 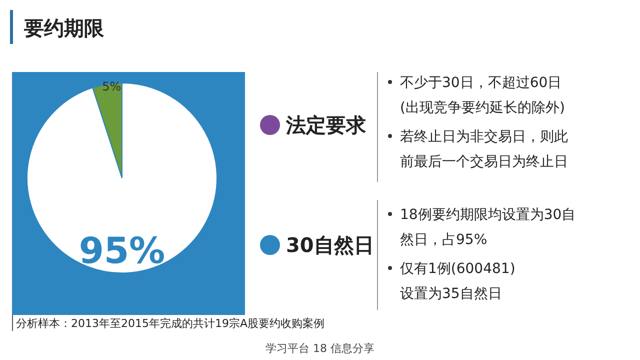 What do you see at coordinates (64, 28) in the screenshot?
I see `chart-title: 要约期限` at bounding box center [64, 28].